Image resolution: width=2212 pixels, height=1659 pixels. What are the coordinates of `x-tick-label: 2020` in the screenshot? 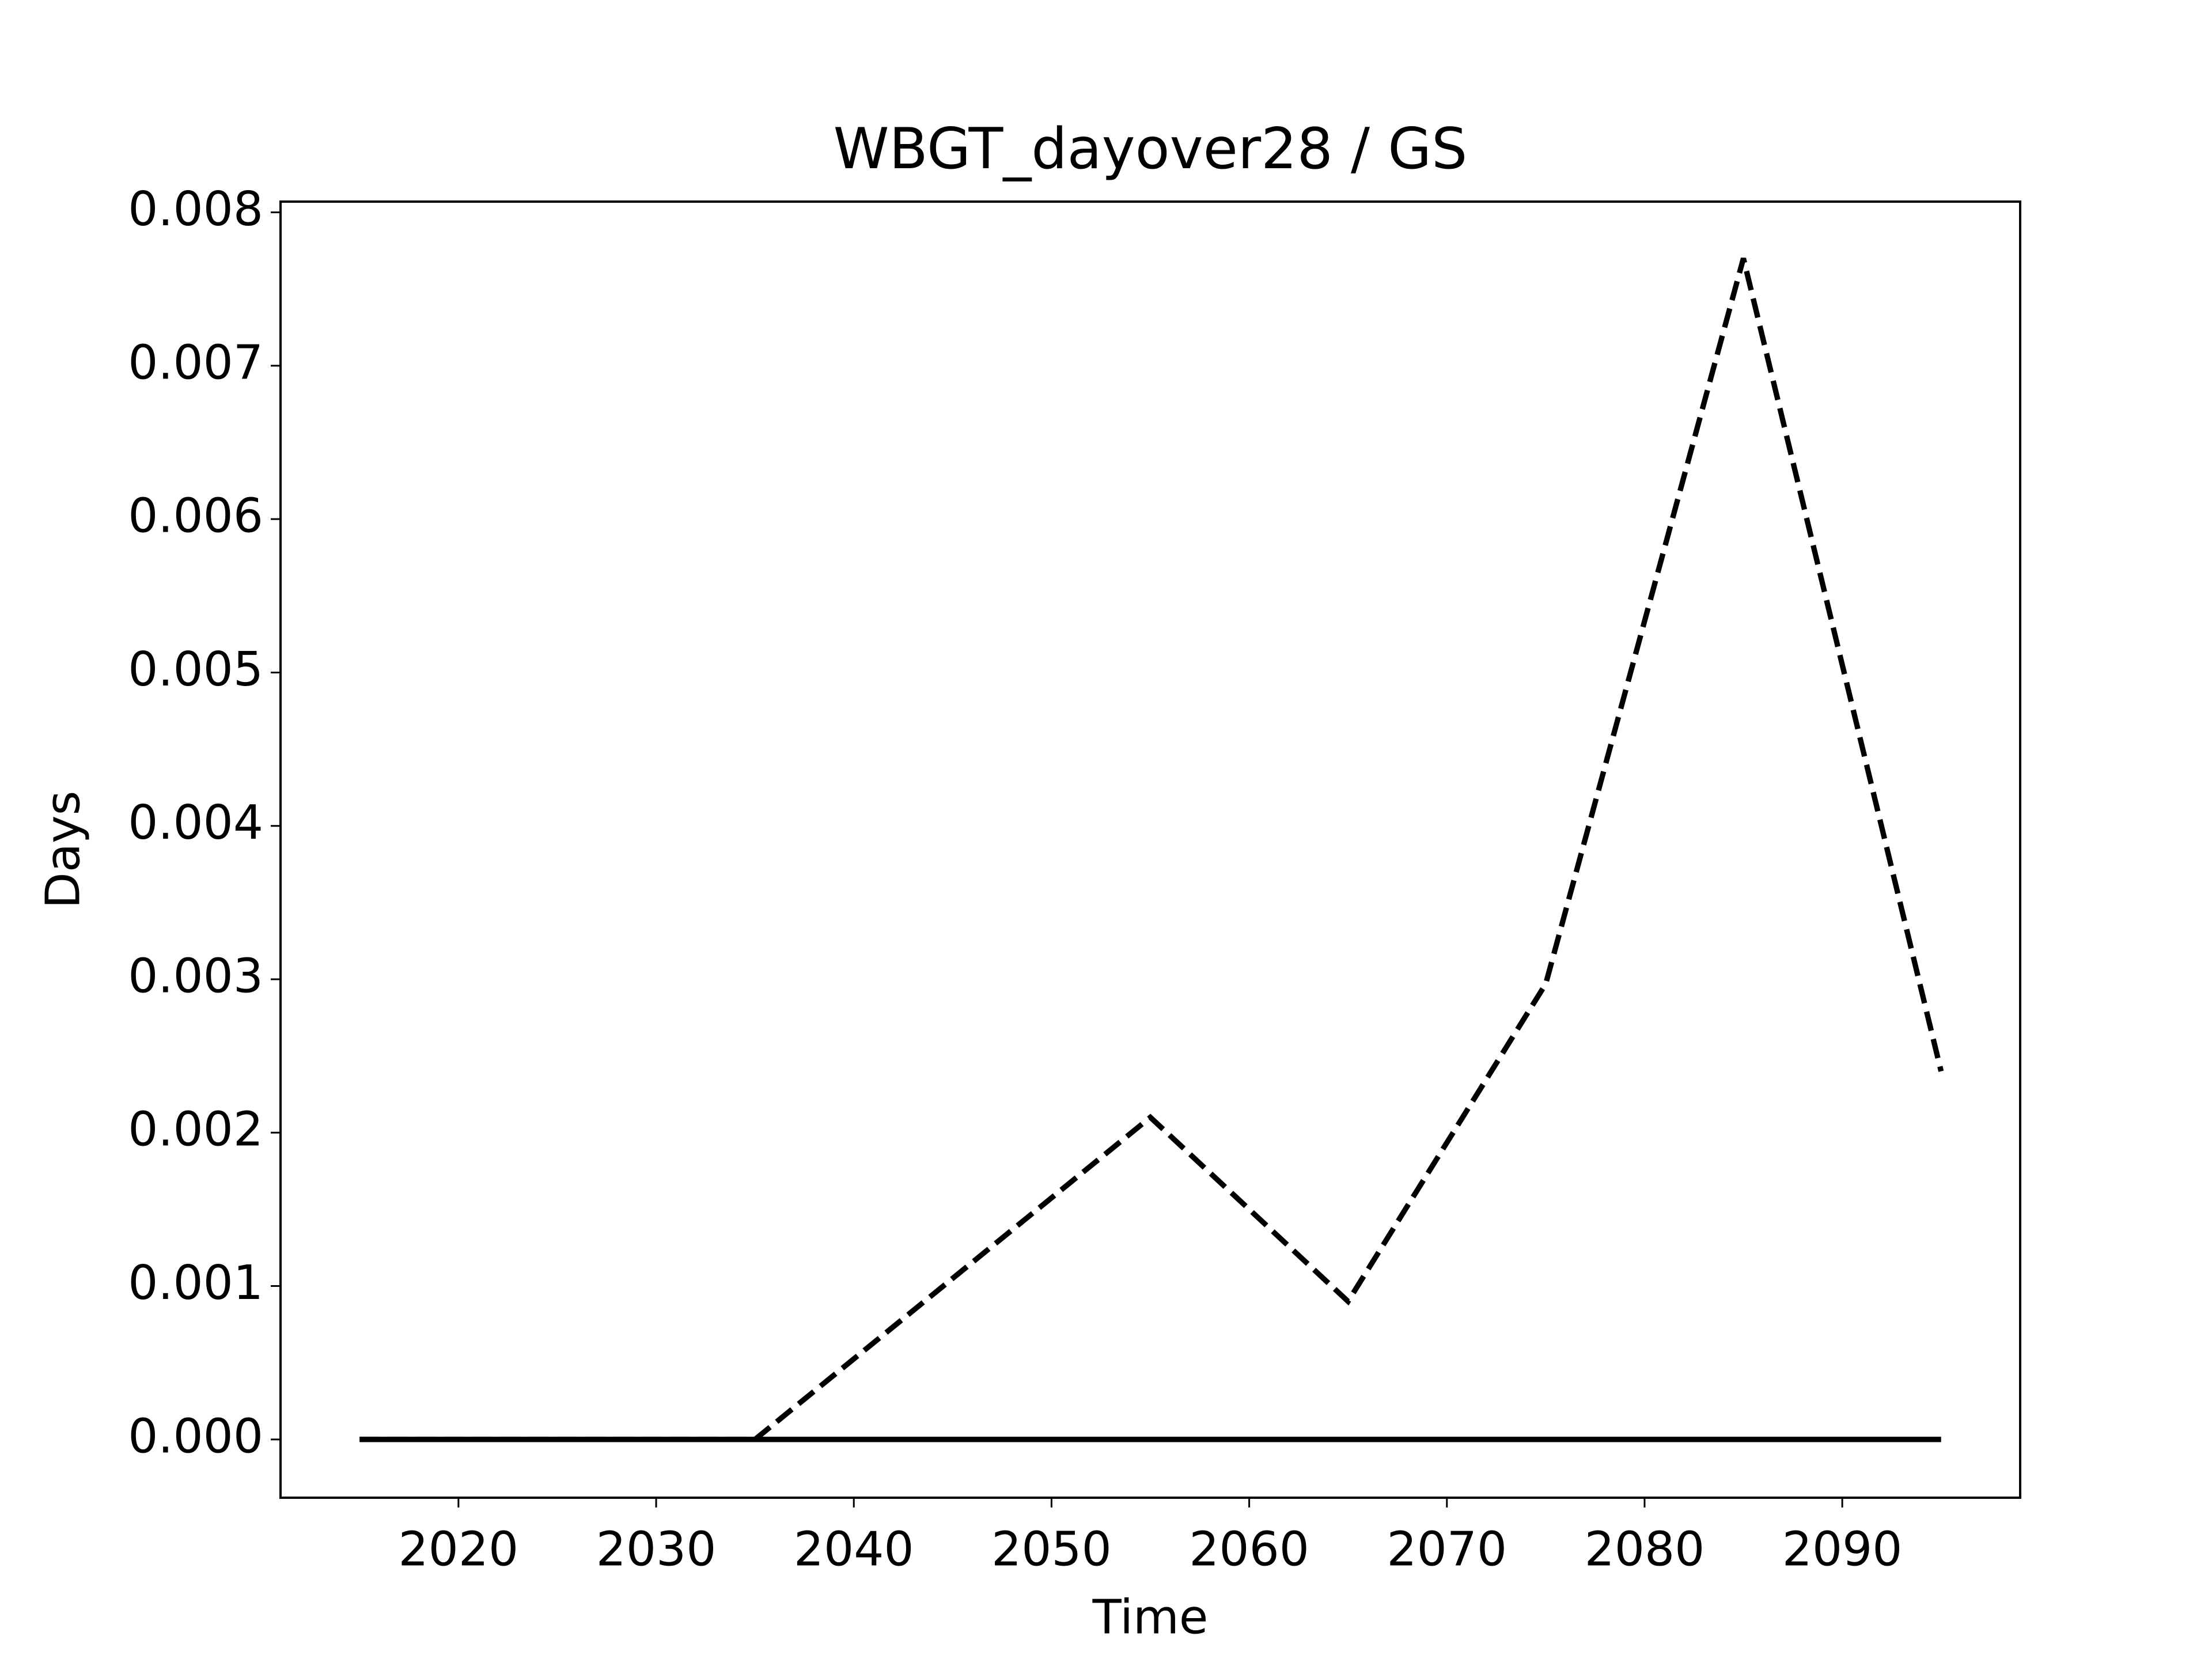 It's located at (459, 1549).